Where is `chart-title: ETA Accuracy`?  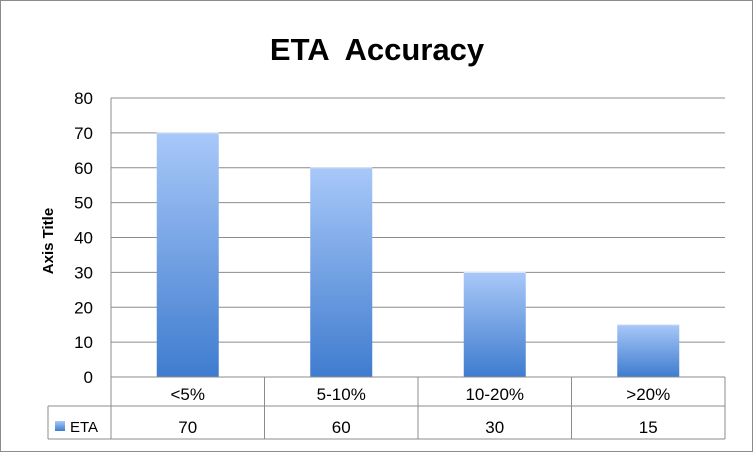 chart-title: ETA Accuracy is located at coordinates (377, 49).